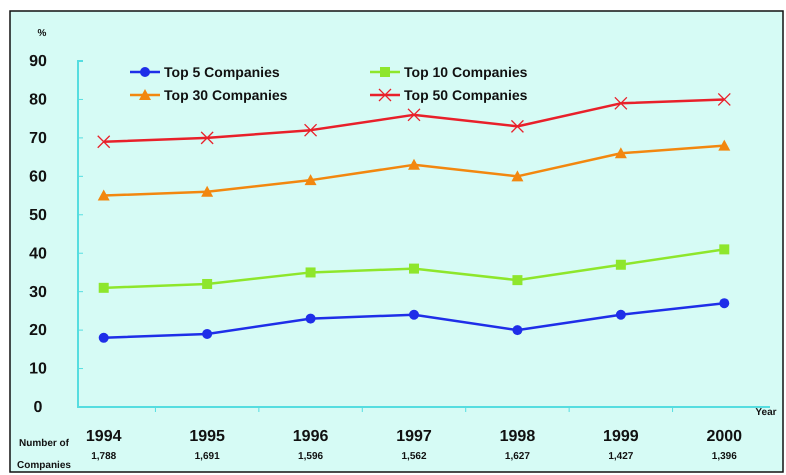 The height and width of the screenshot is (475, 786). What do you see at coordinates (414, 456) in the screenshot?
I see `text: 1,562` at bounding box center [414, 456].